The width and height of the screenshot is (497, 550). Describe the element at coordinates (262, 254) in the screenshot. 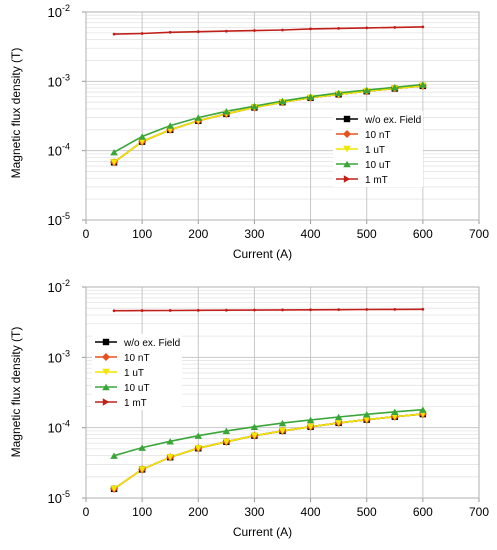

I see `x-axis-label: Current (A)` at that location.